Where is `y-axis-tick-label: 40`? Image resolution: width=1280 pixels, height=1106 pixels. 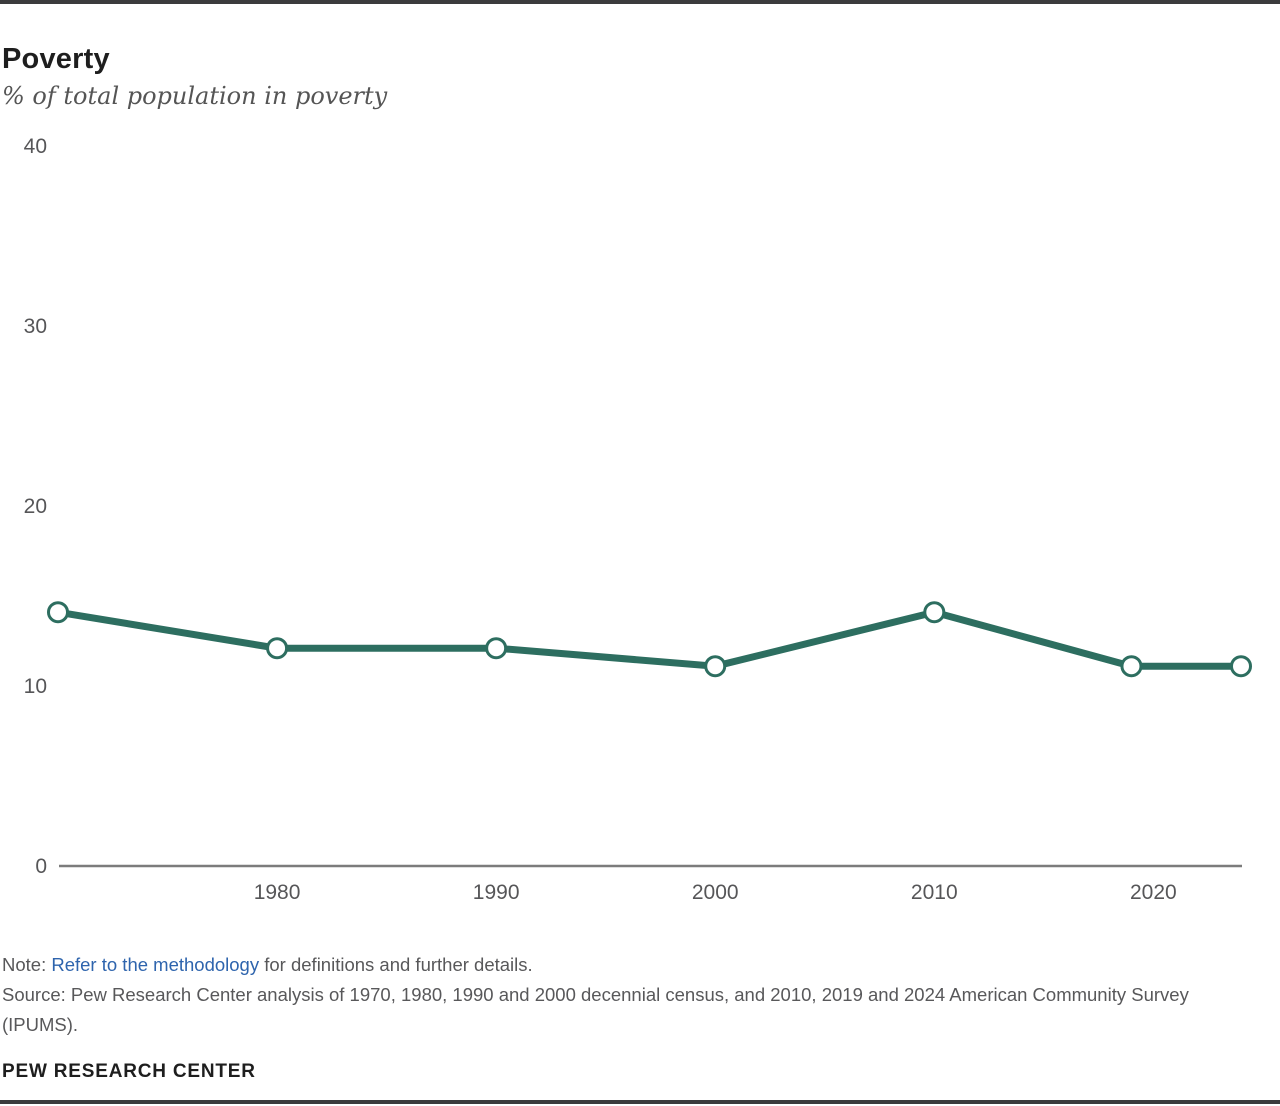
y-axis-tick-label: 40 is located at coordinates (35, 146).